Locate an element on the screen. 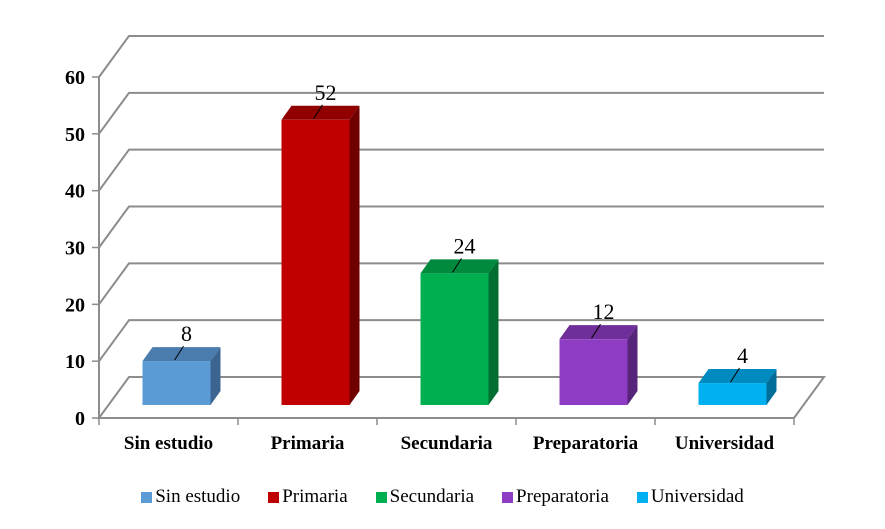  x-category-label: Preparatoria is located at coordinates (586, 443).